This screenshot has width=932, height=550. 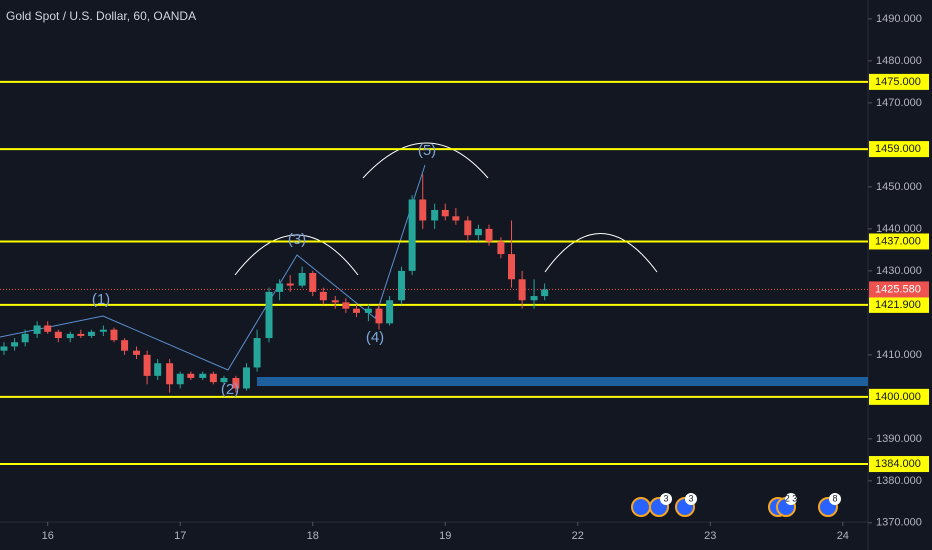 What do you see at coordinates (899, 439) in the screenshot?
I see `y-tick-label: 1390.000` at bounding box center [899, 439].